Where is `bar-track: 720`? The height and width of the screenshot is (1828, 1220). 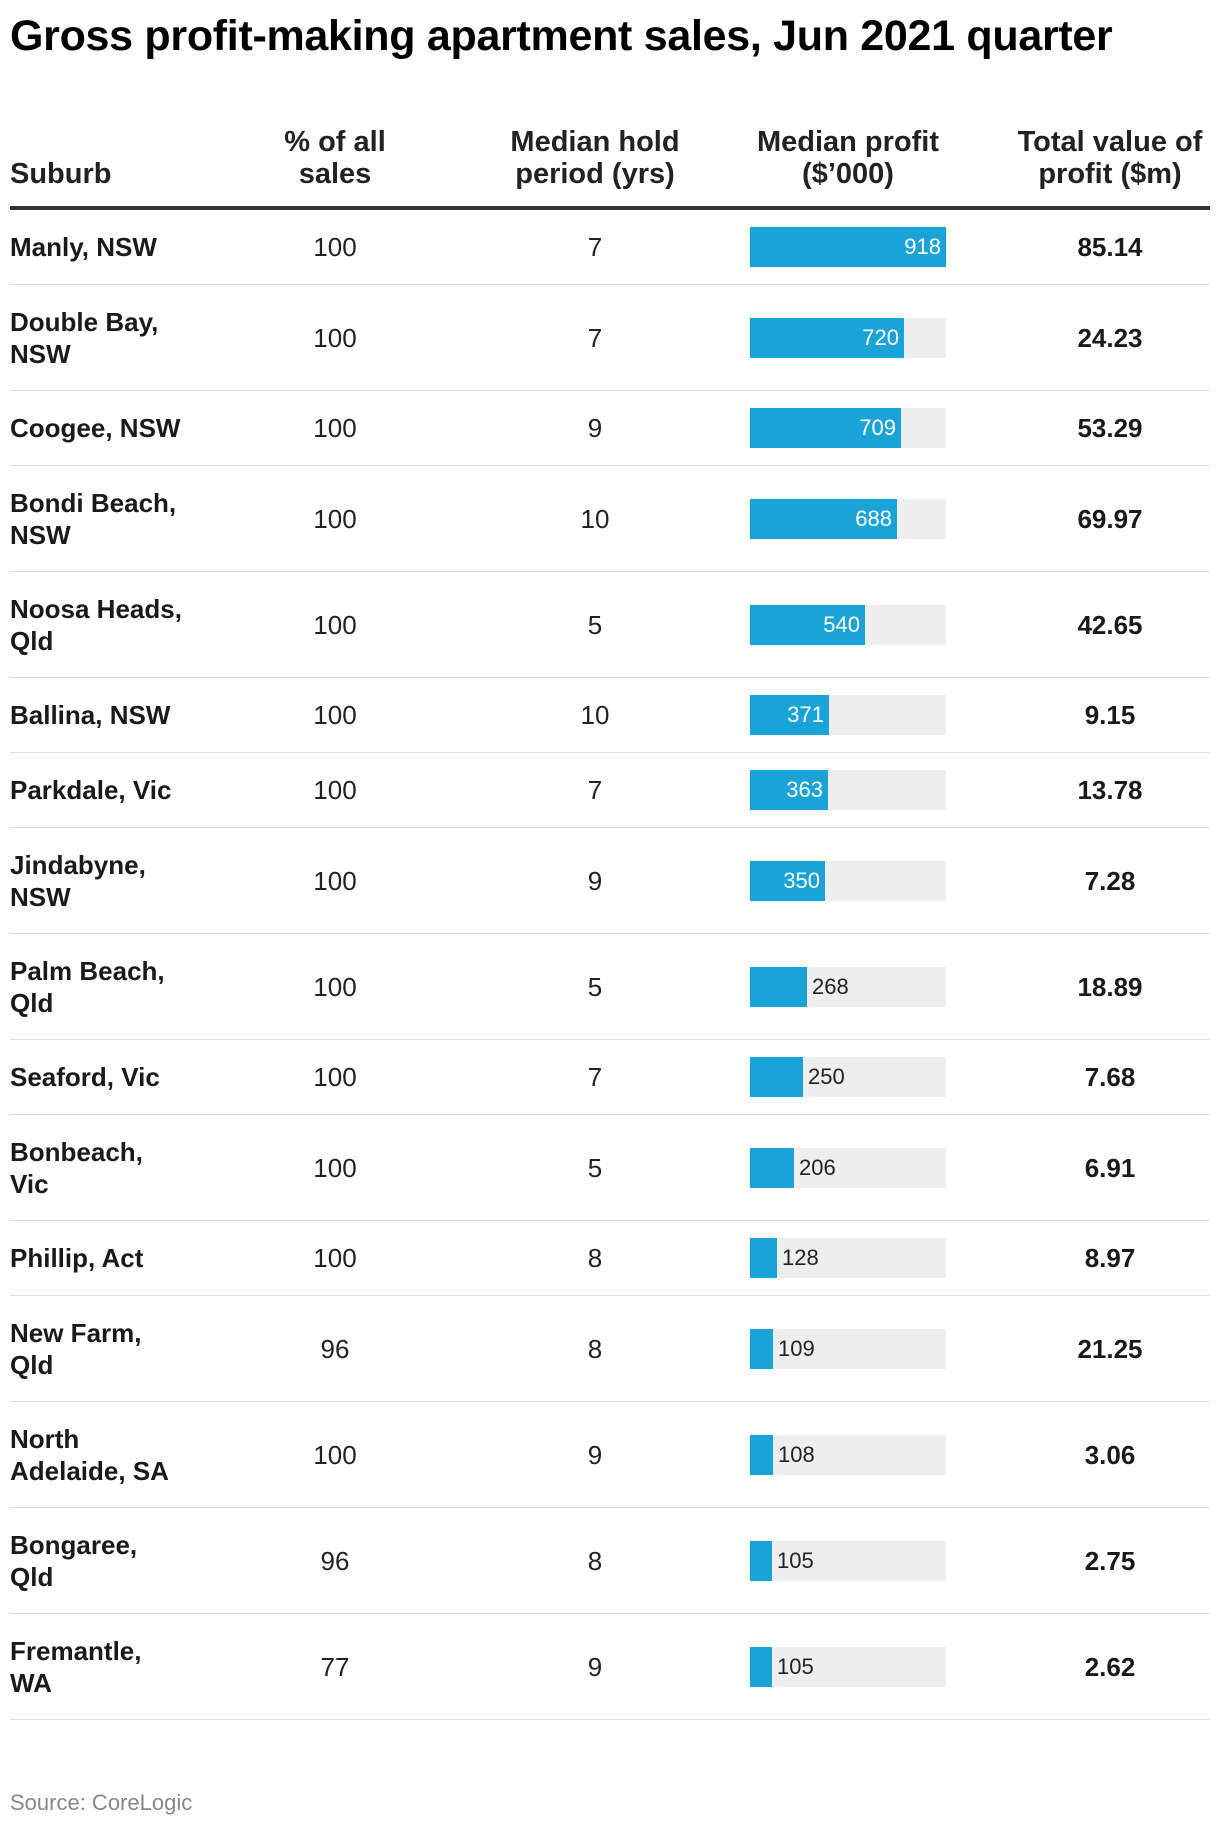
bar-track: 720 is located at coordinates (848, 337).